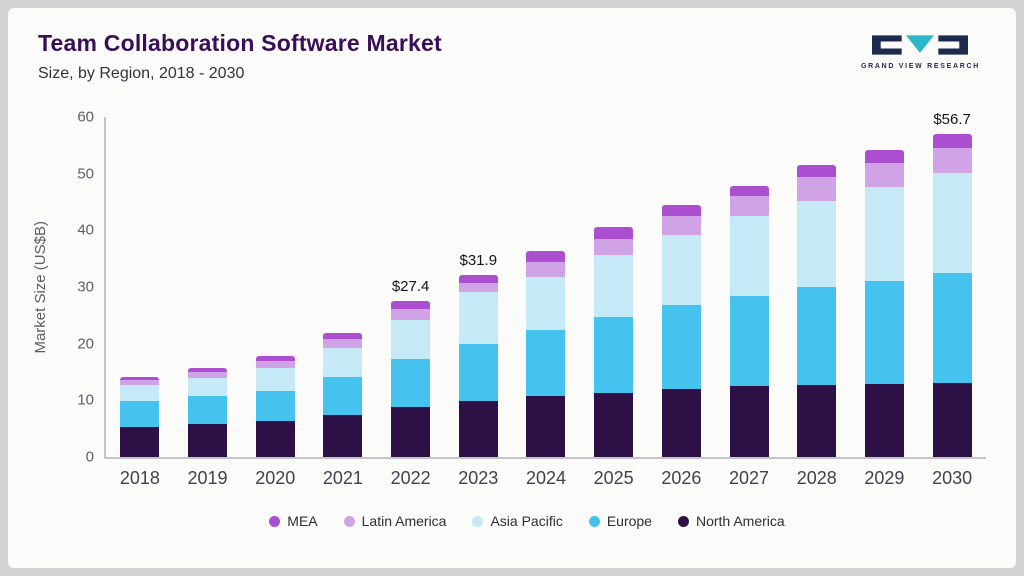  I want to click on y-tick-label: 30, so click(85, 287).